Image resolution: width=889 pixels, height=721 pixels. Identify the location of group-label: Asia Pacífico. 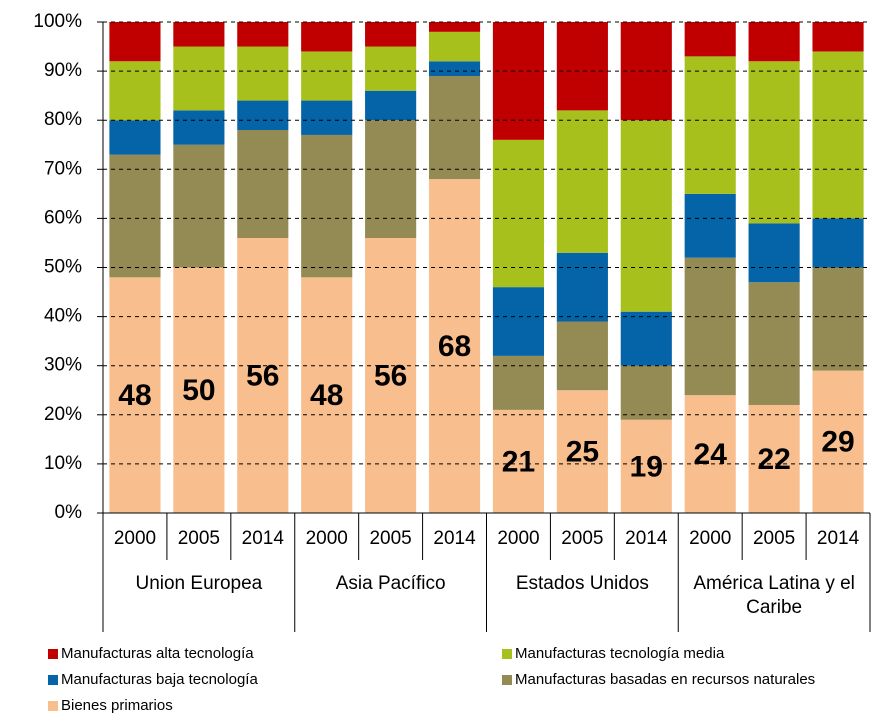
(390, 583).